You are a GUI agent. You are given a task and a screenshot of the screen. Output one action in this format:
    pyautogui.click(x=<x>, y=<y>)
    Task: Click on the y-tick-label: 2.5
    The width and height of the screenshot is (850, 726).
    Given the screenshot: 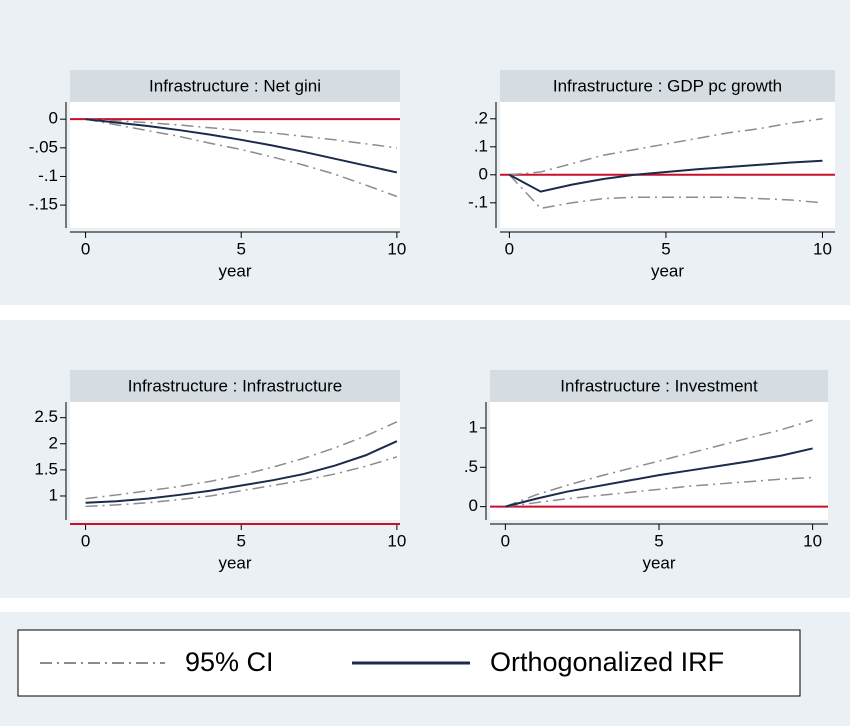 What is the action you would take?
    pyautogui.click(x=46, y=416)
    